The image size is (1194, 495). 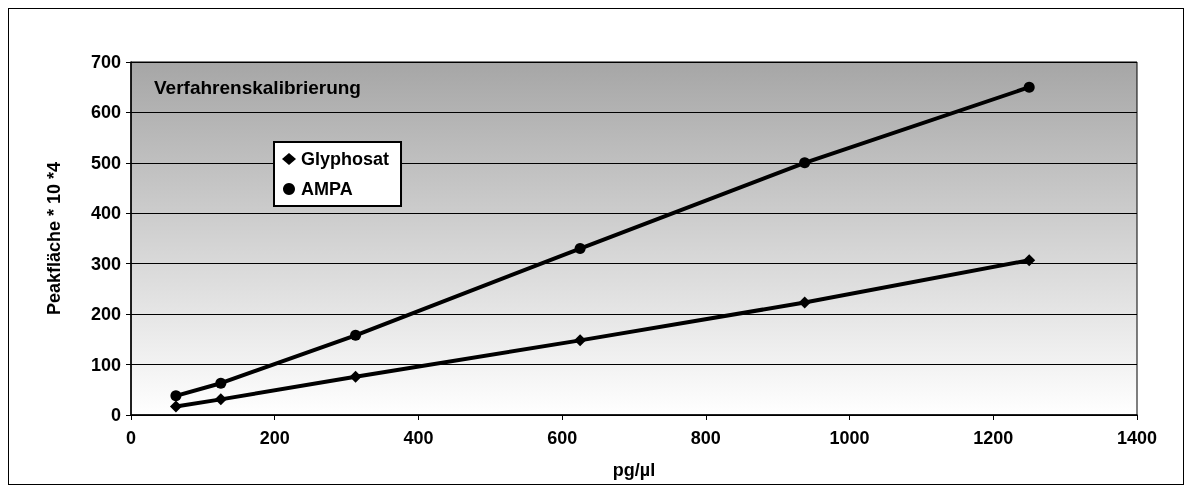 I want to click on x-tick-label: 1200, so click(x=993, y=438).